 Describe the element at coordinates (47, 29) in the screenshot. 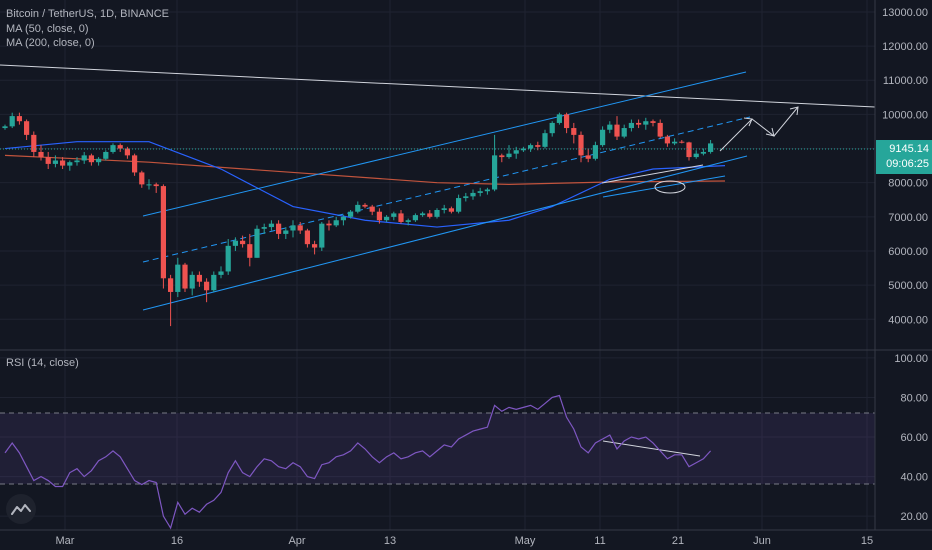

I see `ma50-legend: MA (50, close, 0)` at that location.